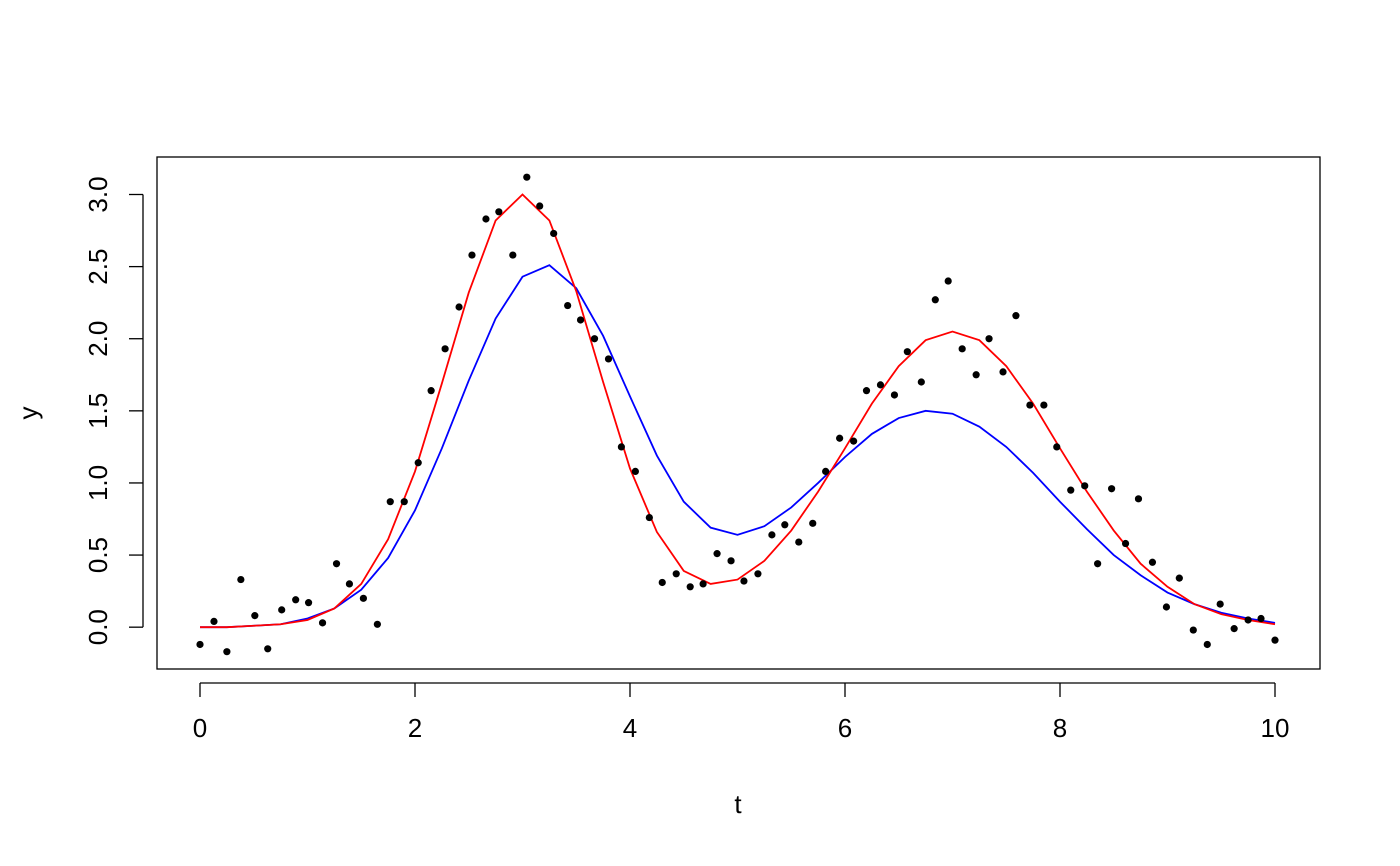 Image resolution: width=1400 pixels, height=866 pixels. What do you see at coordinates (98, 483) in the screenshot?
I see `y-tick-label: 1.0` at bounding box center [98, 483].